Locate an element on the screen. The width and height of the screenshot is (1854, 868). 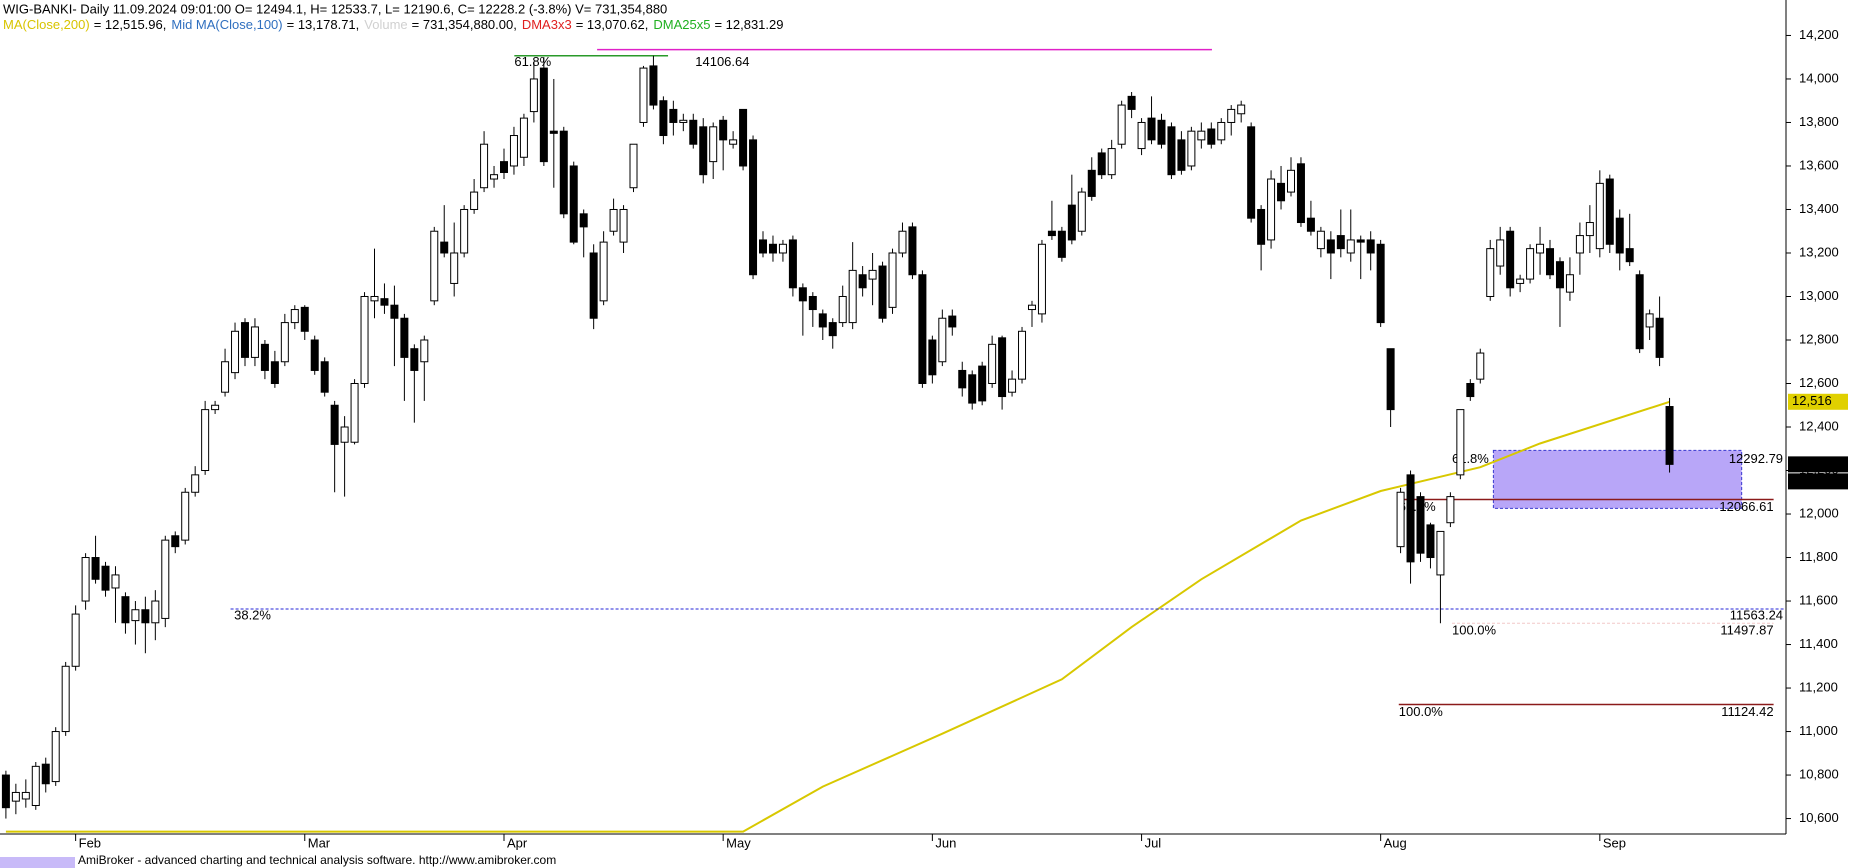
y-tick-label: 13,800 is located at coordinates (1819, 121).